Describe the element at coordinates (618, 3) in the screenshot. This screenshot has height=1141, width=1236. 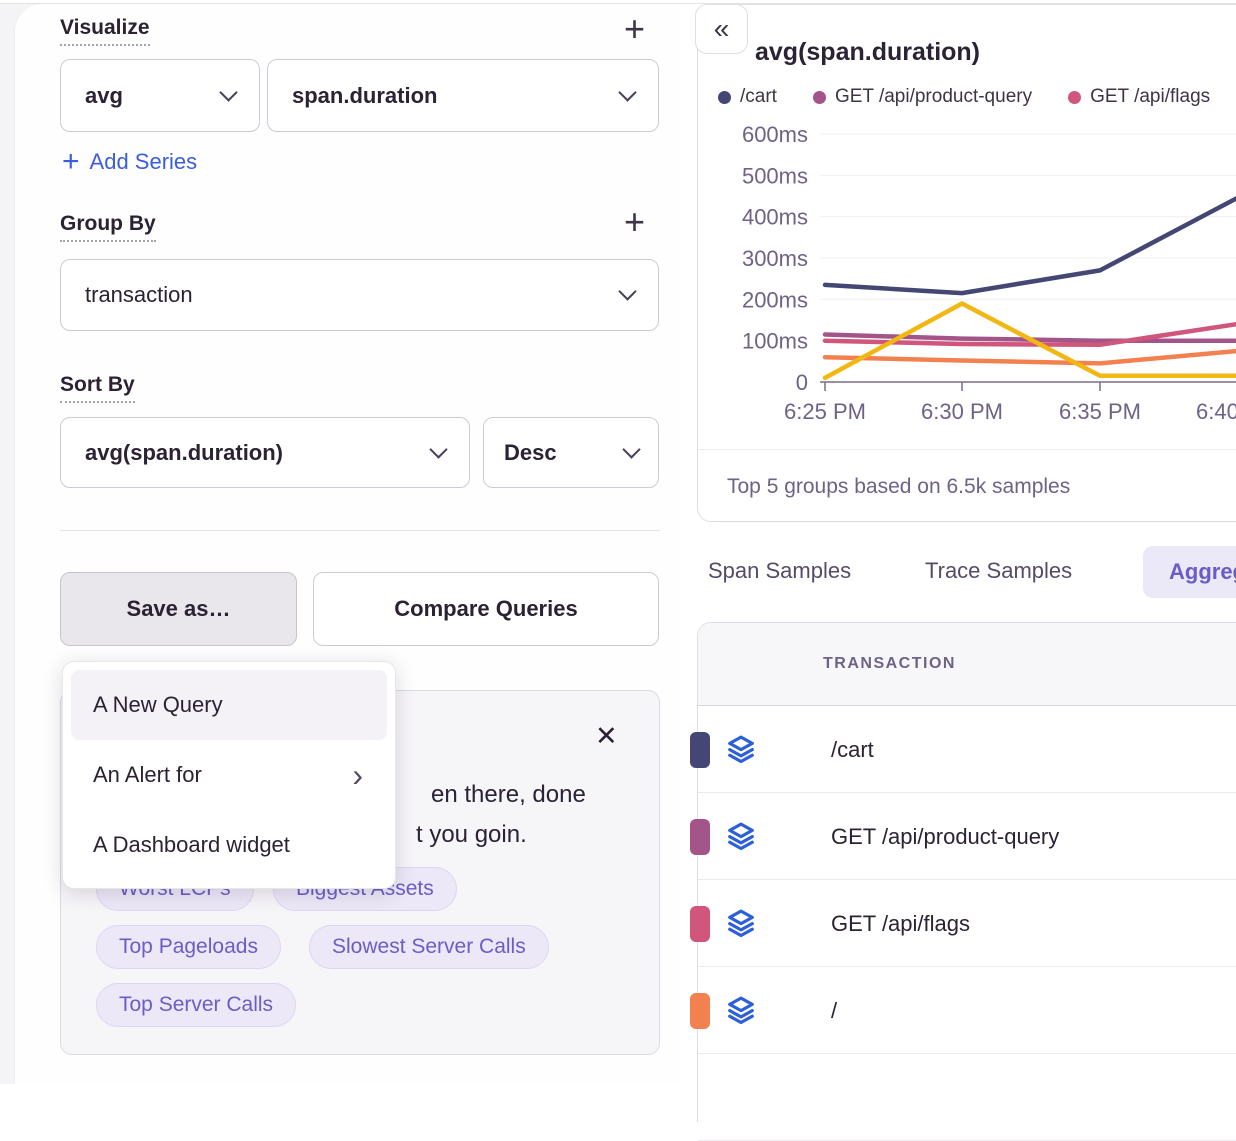
I see `page-top-border` at that location.